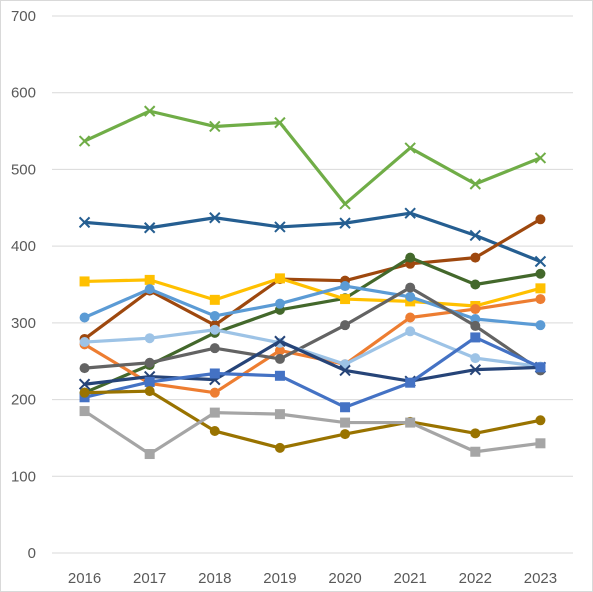 This screenshot has height=592, width=593. Describe the element at coordinates (344, 578) in the screenshot. I see `x-tick-label: 2020` at that location.